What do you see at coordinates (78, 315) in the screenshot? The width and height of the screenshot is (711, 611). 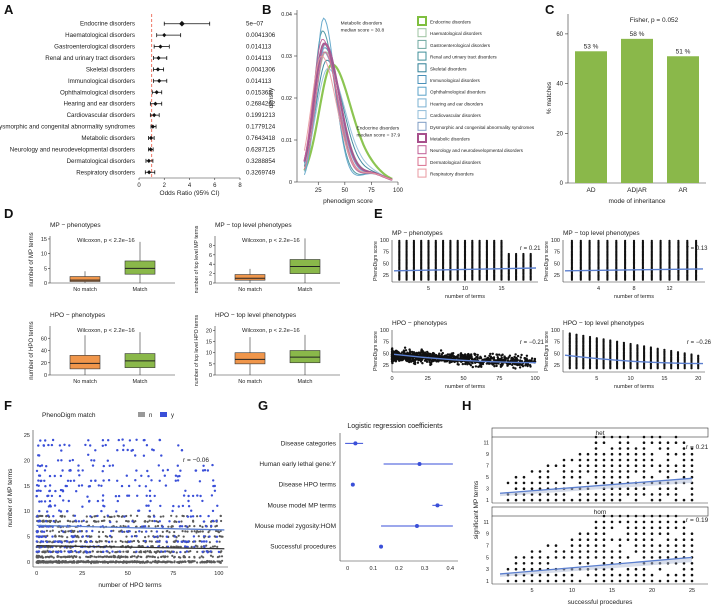 I see `box-panel-title: HPO − phenotypes` at bounding box center [78, 315].